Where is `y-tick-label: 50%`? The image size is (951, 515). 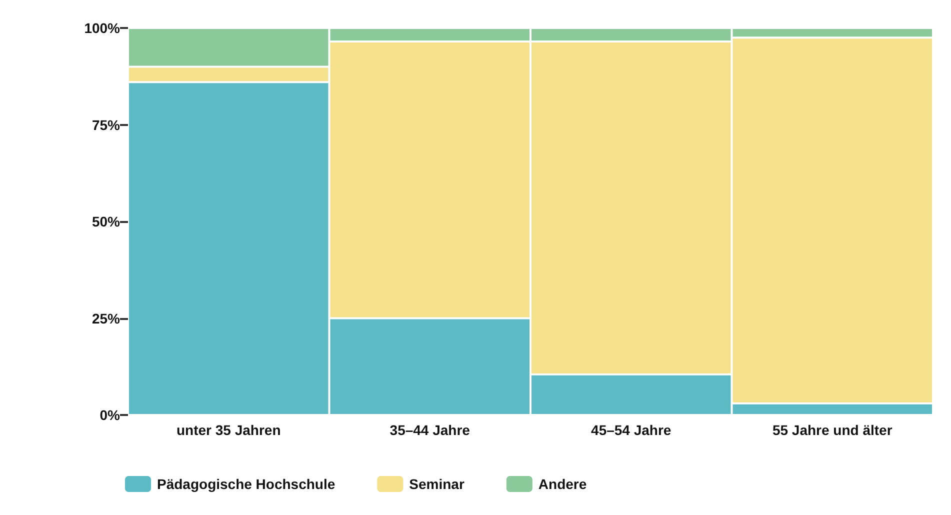 y-tick-label: 50% is located at coordinates (106, 222).